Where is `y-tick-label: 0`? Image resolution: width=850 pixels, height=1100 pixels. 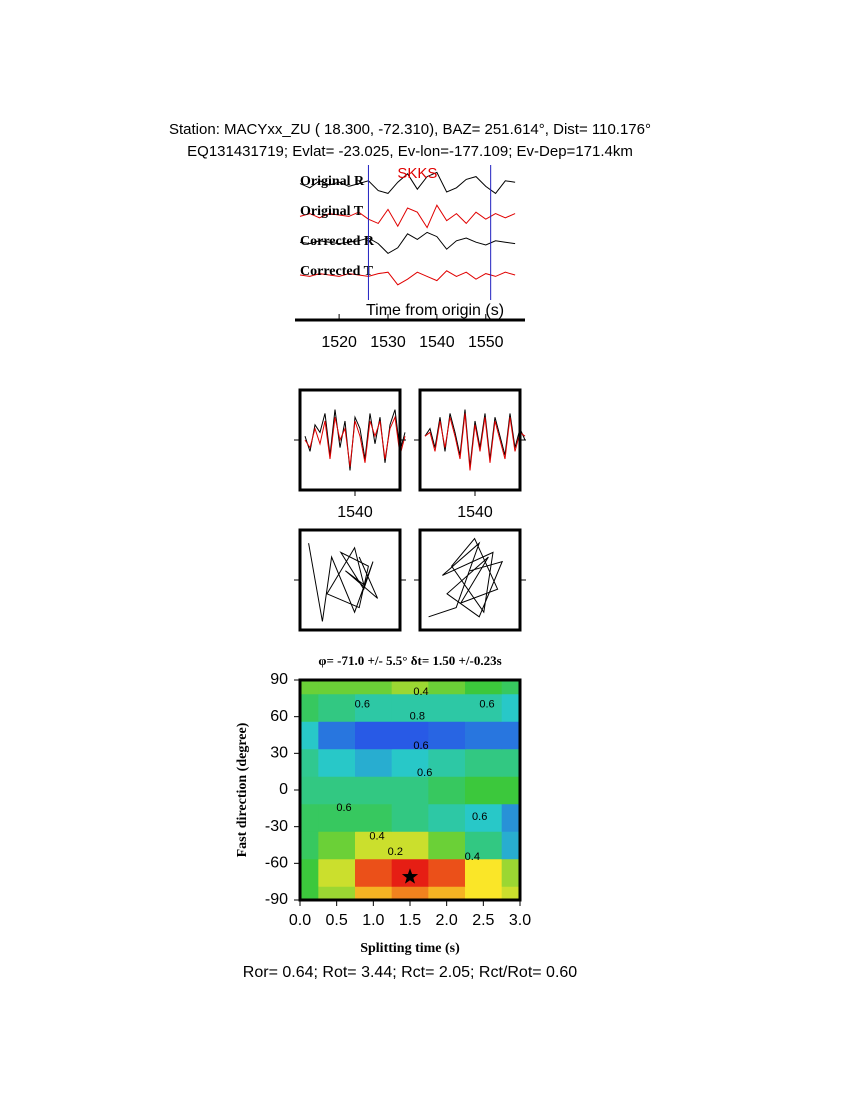
y-tick-label: 0 is located at coordinates (283, 789).